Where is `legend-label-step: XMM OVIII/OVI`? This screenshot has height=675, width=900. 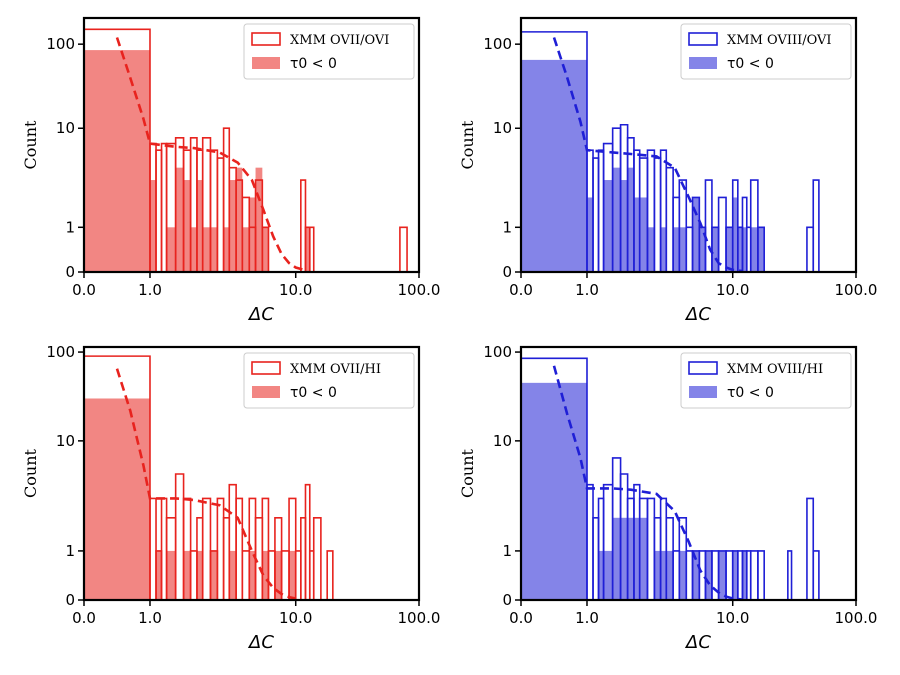 legend-label-step: XMM OVIII/OVI is located at coordinates (779, 40).